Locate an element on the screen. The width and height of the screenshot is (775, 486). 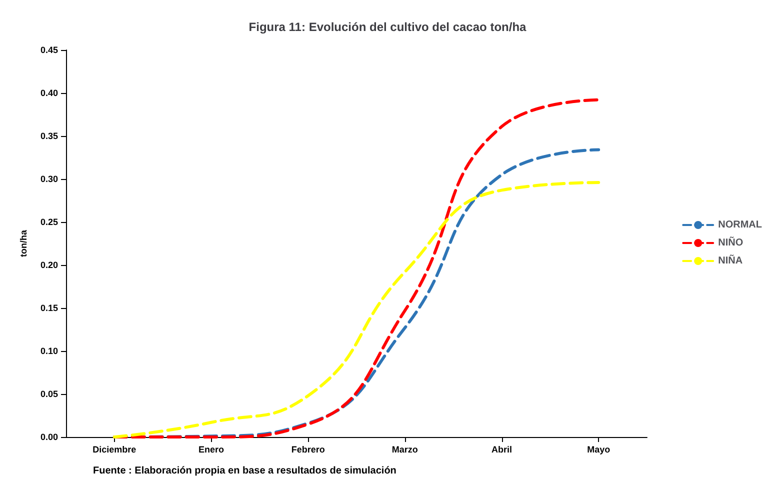
y-tick-label: 0.25 is located at coordinates (49, 222).